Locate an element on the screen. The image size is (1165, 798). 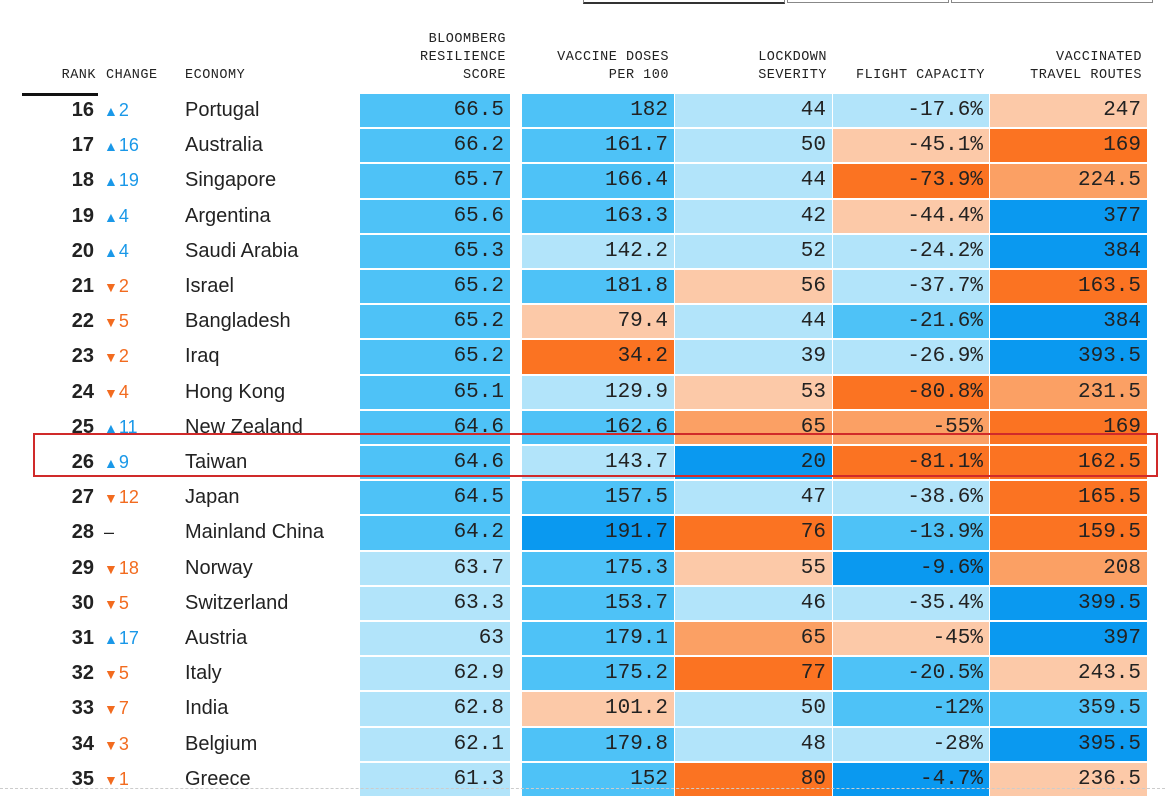
triangle-down-icon: ▼ is located at coordinates (111, 674).